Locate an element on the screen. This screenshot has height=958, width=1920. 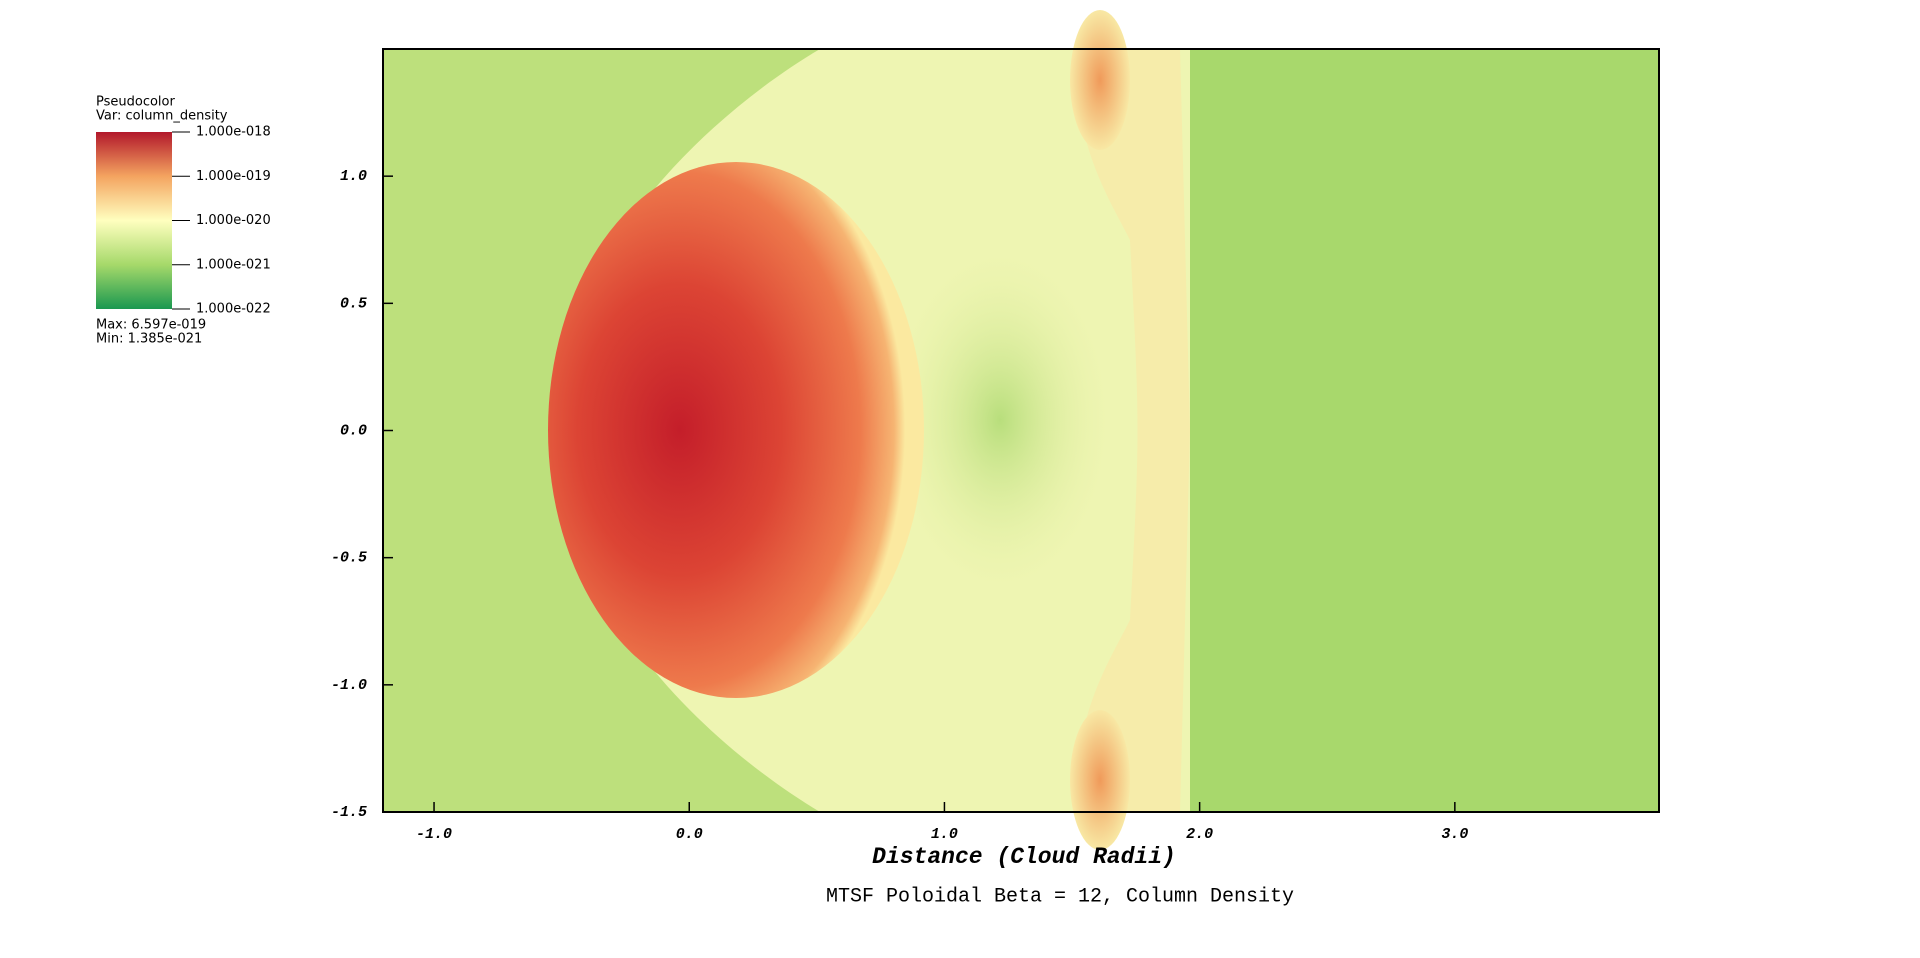
colorbar-tick-label: 1.000e-018 is located at coordinates (233, 132).